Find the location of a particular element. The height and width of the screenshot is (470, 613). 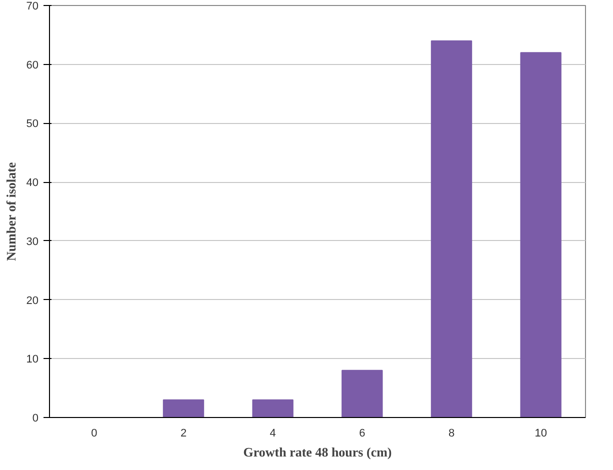

x-tick-label: 8 is located at coordinates (451, 434).